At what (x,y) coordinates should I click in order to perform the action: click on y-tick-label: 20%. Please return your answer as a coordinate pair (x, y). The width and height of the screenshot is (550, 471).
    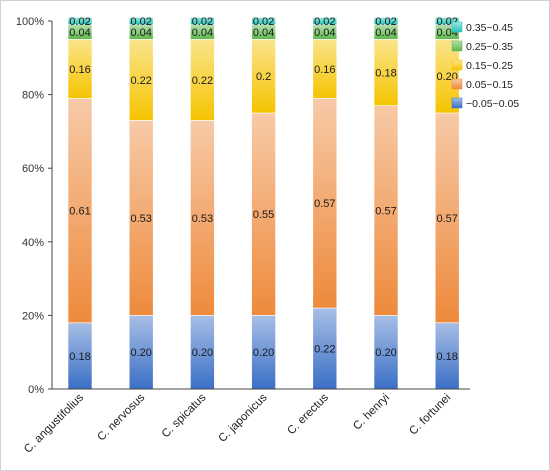
    Looking at the image, I should click on (33, 316).